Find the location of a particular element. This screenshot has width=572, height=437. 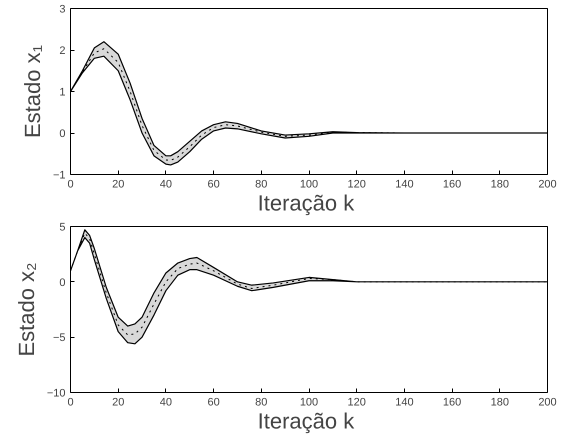

y-tick-label: −5 is located at coordinates (59, 338).